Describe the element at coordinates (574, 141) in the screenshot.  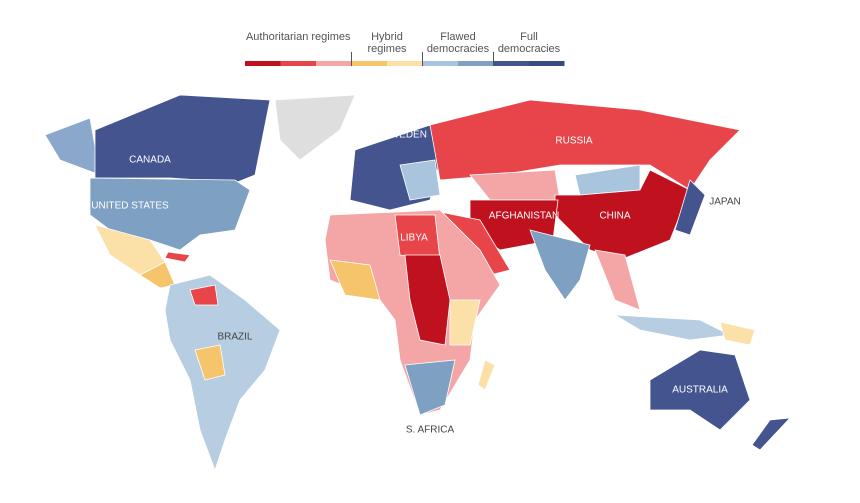
I see `map-label: RUSSIA` at that location.